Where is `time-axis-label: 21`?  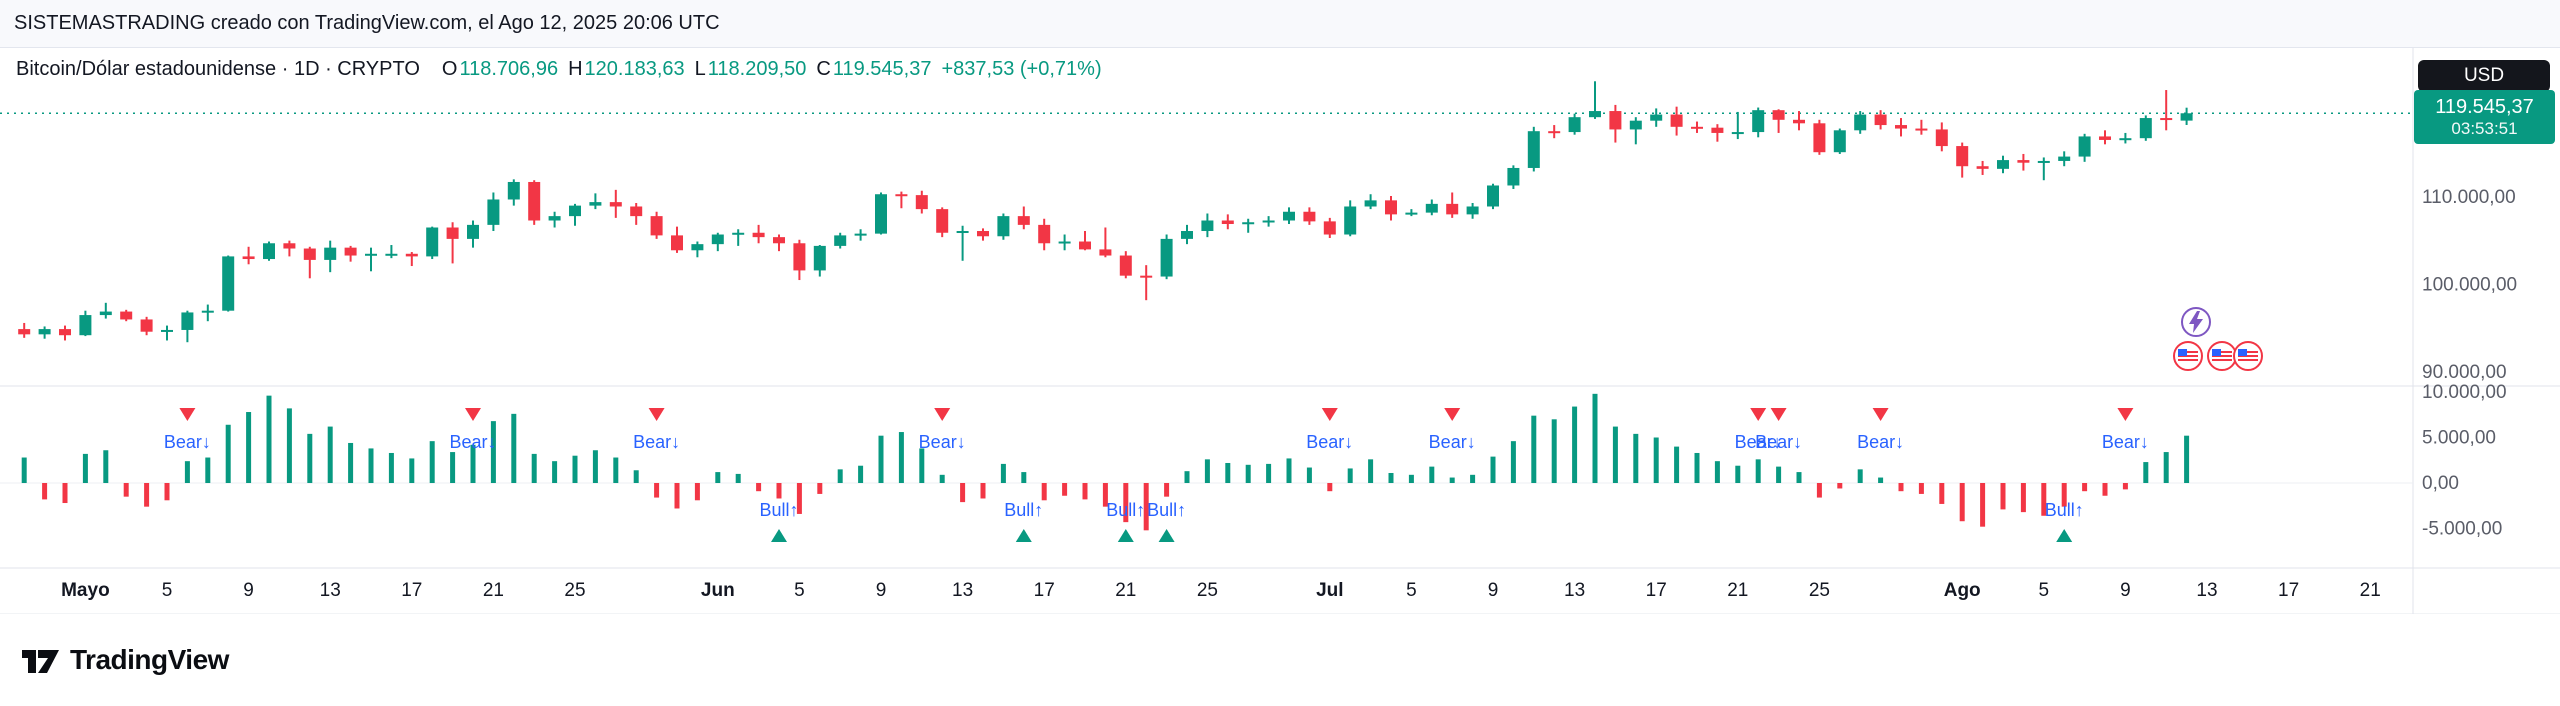
time-axis-label: 21 is located at coordinates (1125, 590).